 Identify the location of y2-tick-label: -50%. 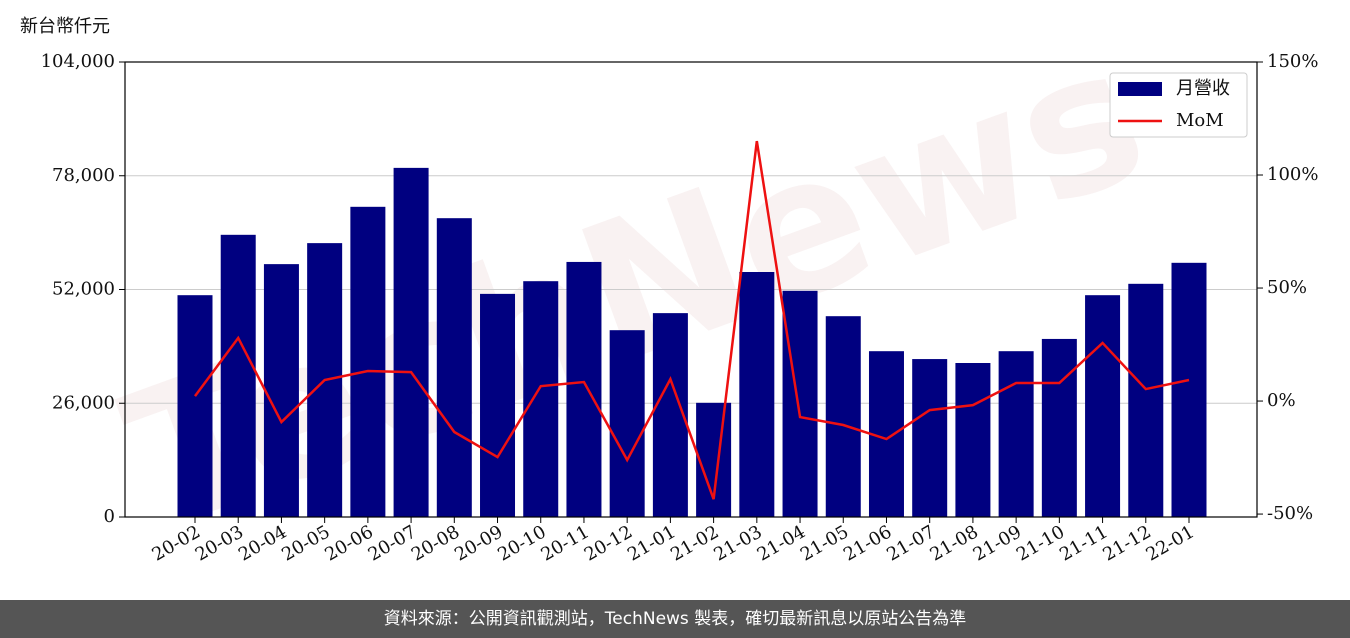
(1290, 513).